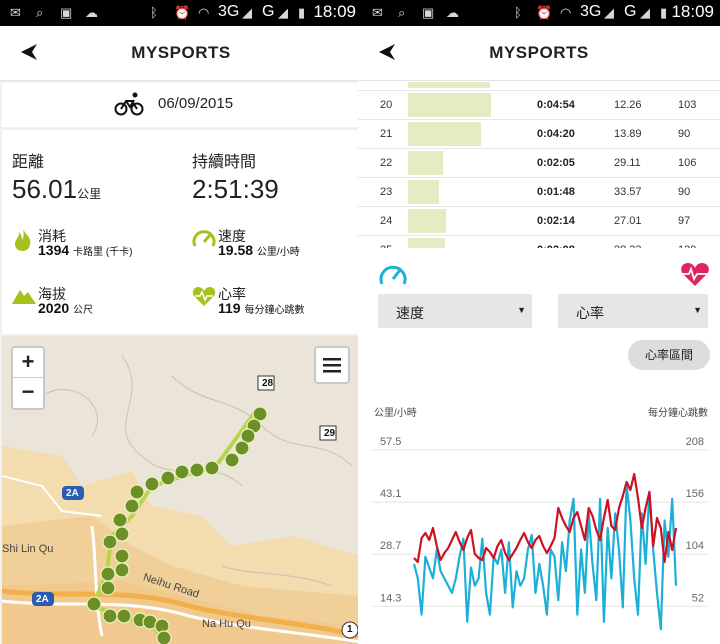  I want to click on road-sign-28: 28, so click(268, 383).